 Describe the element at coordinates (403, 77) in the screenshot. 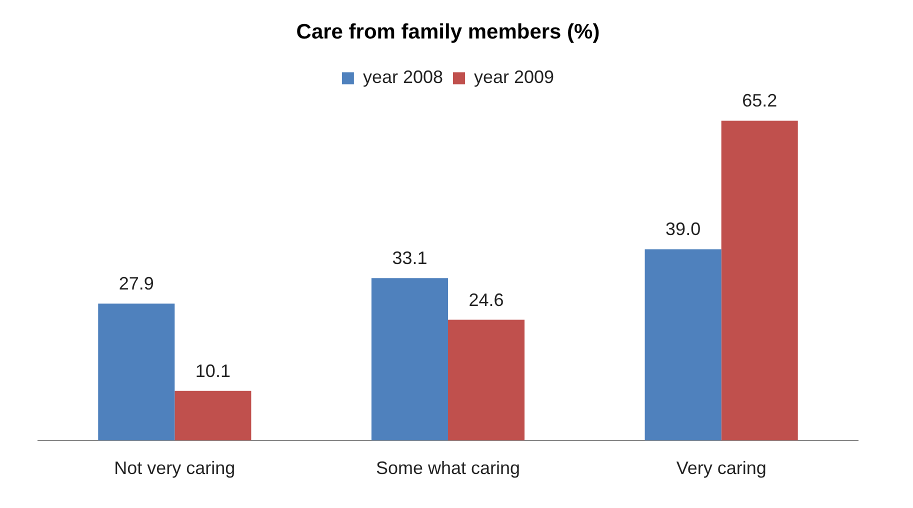

I see `legend-label: year 2008` at that location.